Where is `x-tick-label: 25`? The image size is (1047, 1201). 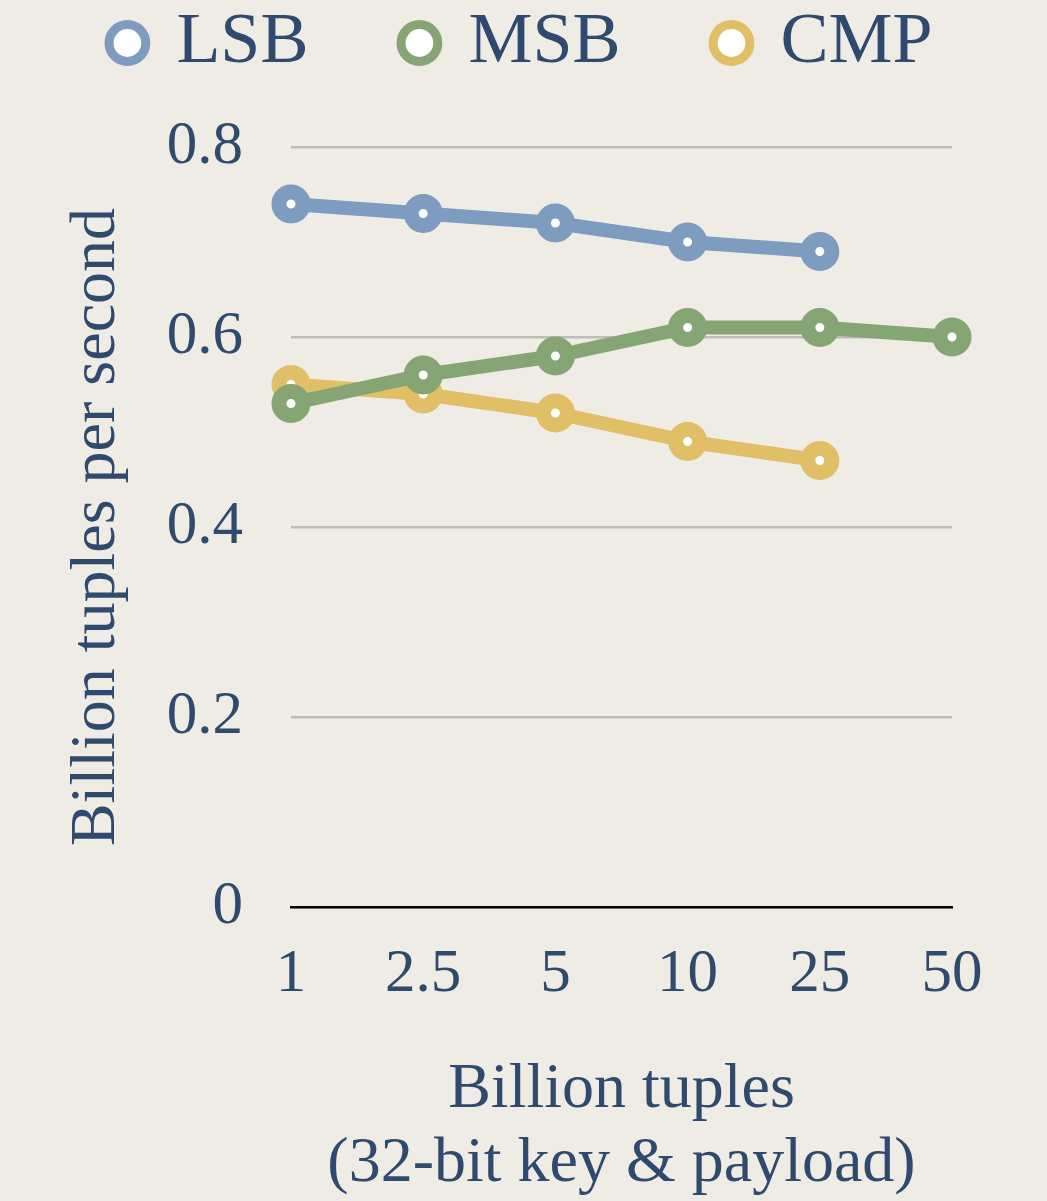
x-tick-label: 25 is located at coordinates (820, 970).